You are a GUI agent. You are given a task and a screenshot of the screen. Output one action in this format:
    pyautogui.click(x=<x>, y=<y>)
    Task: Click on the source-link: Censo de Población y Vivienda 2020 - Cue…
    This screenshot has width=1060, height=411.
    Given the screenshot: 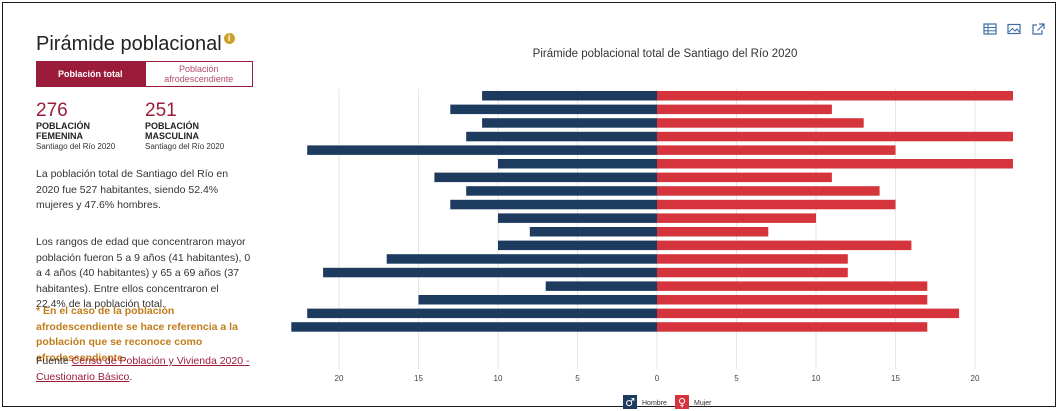 What is the action you would take?
    pyautogui.click(x=143, y=369)
    